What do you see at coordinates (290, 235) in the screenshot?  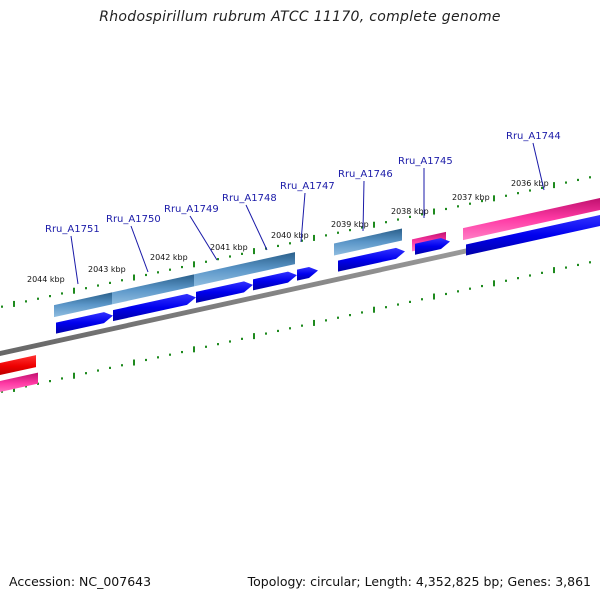 I see `kbp-label: 2040 kbp` at bounding box center [290, 235].